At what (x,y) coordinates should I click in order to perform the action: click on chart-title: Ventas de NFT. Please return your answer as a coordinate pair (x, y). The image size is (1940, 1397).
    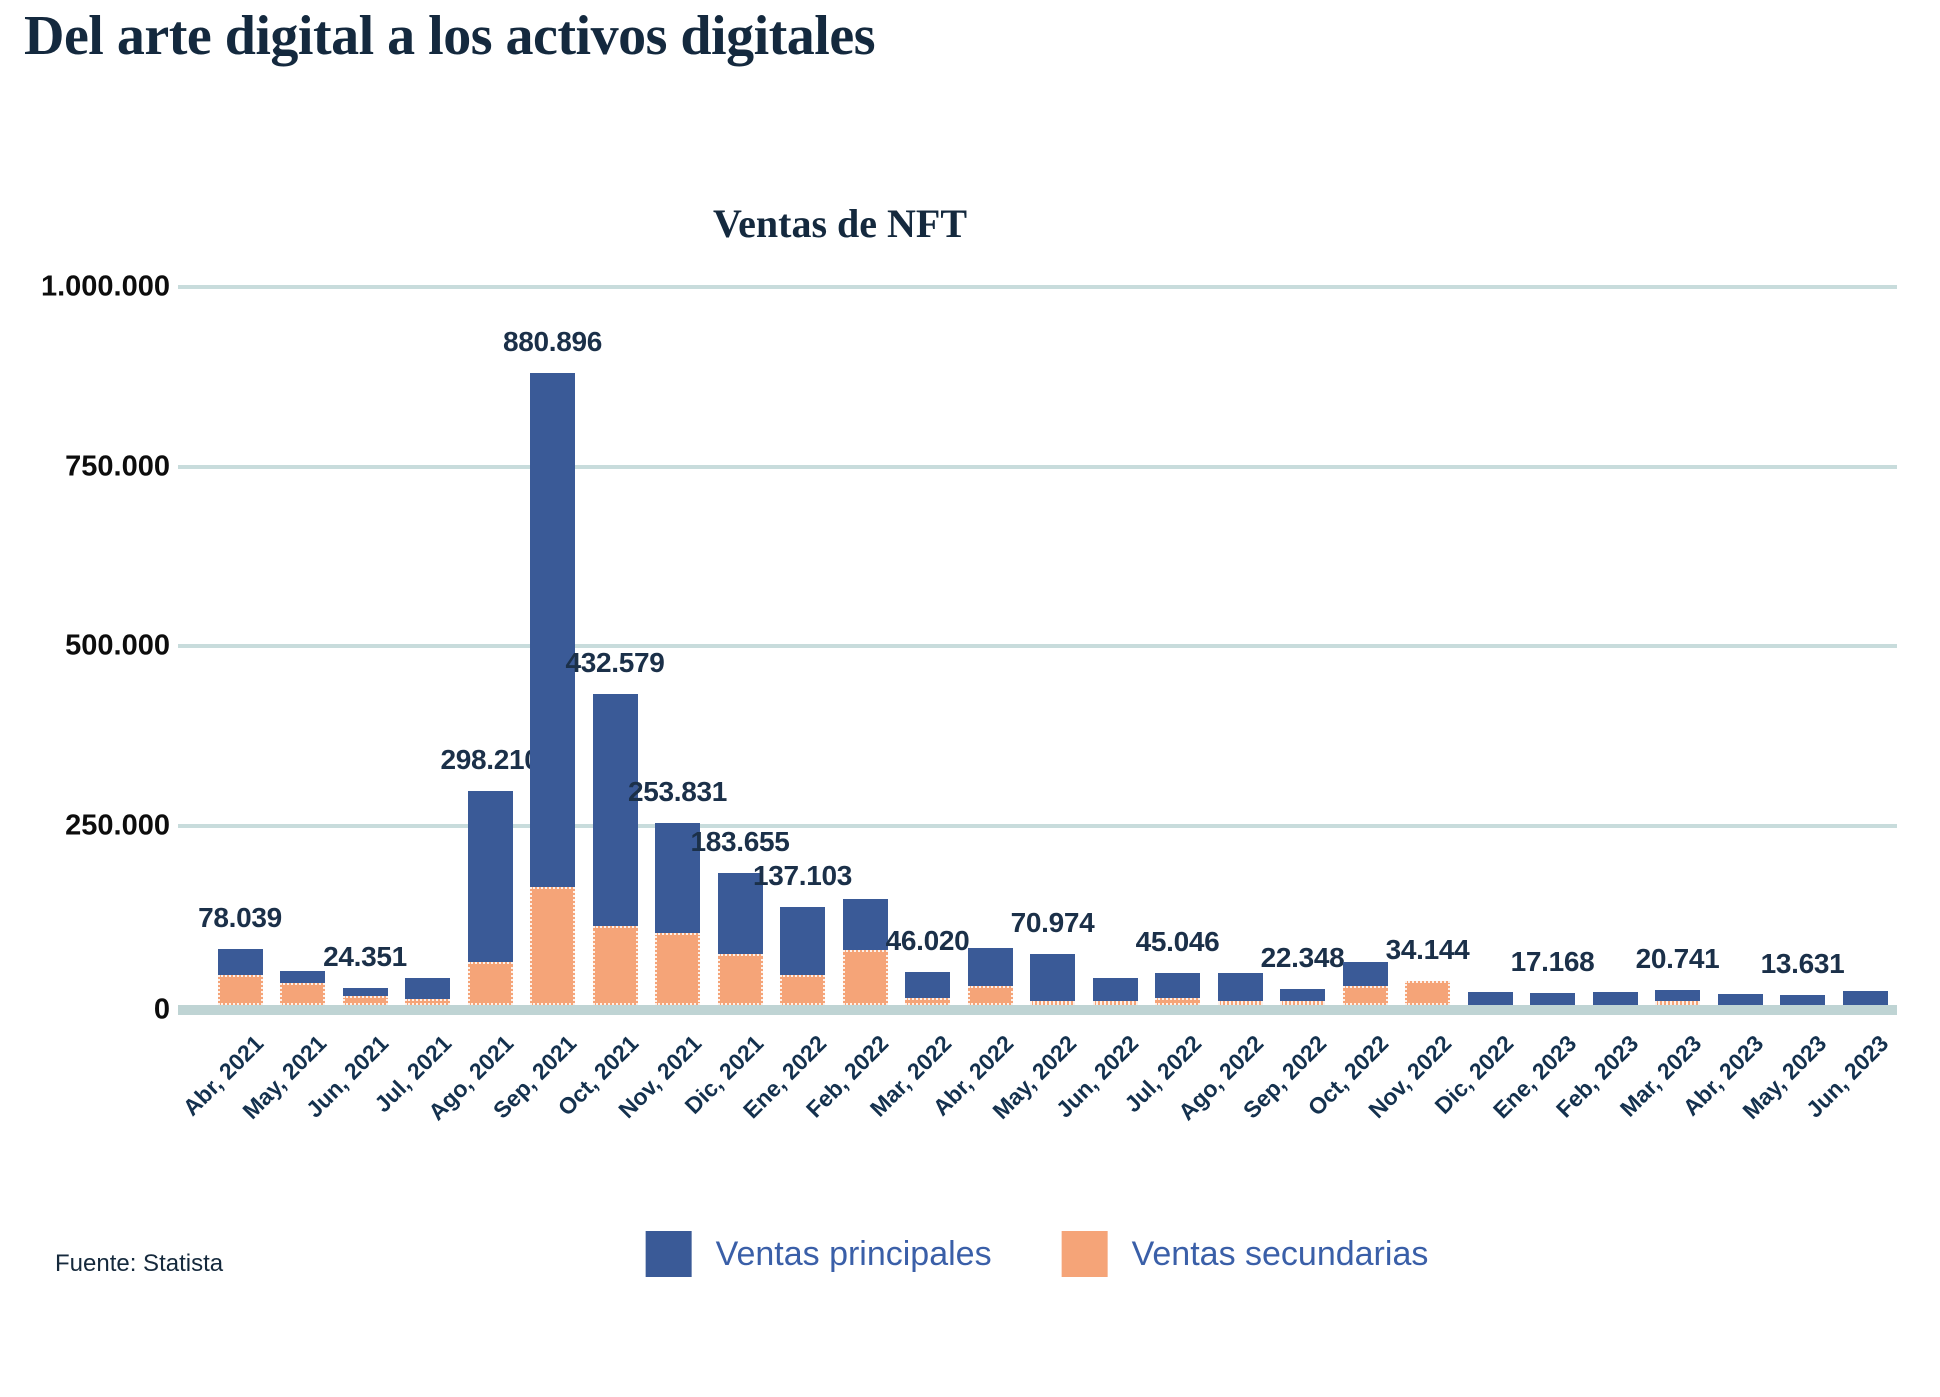
    Looking at the image, I should click on (840, 223).